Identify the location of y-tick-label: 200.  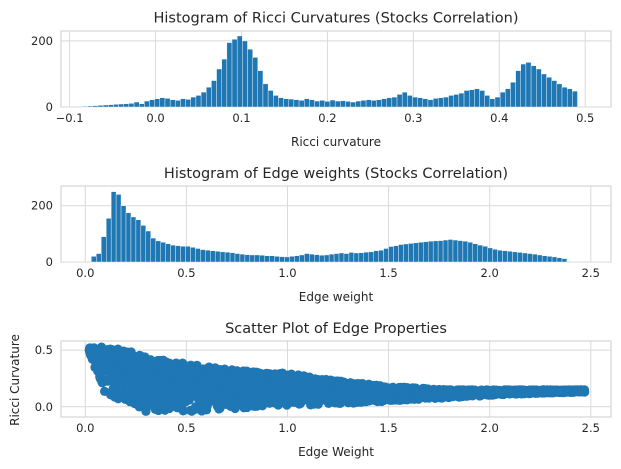
(42, 41).